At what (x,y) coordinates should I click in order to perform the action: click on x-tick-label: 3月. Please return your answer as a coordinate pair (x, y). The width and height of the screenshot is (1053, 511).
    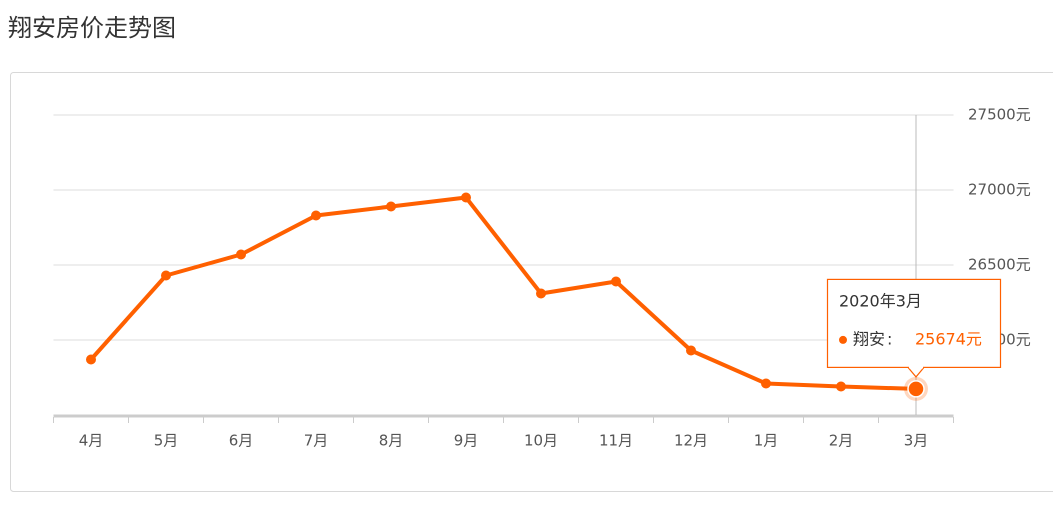
    Looking at the image, I should click on (916, 441).